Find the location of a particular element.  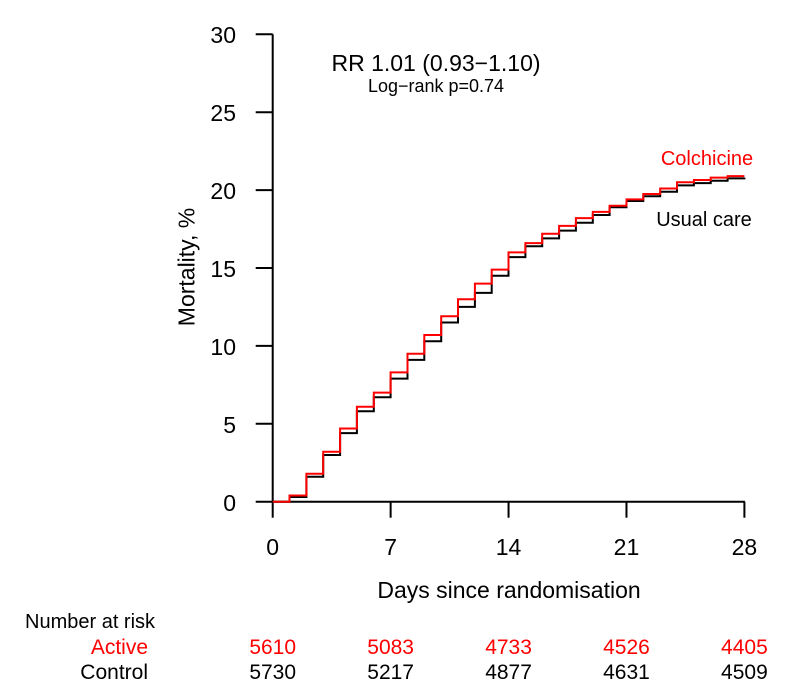

y-tick-label-0: 0 is located at coordinates (229, 502).